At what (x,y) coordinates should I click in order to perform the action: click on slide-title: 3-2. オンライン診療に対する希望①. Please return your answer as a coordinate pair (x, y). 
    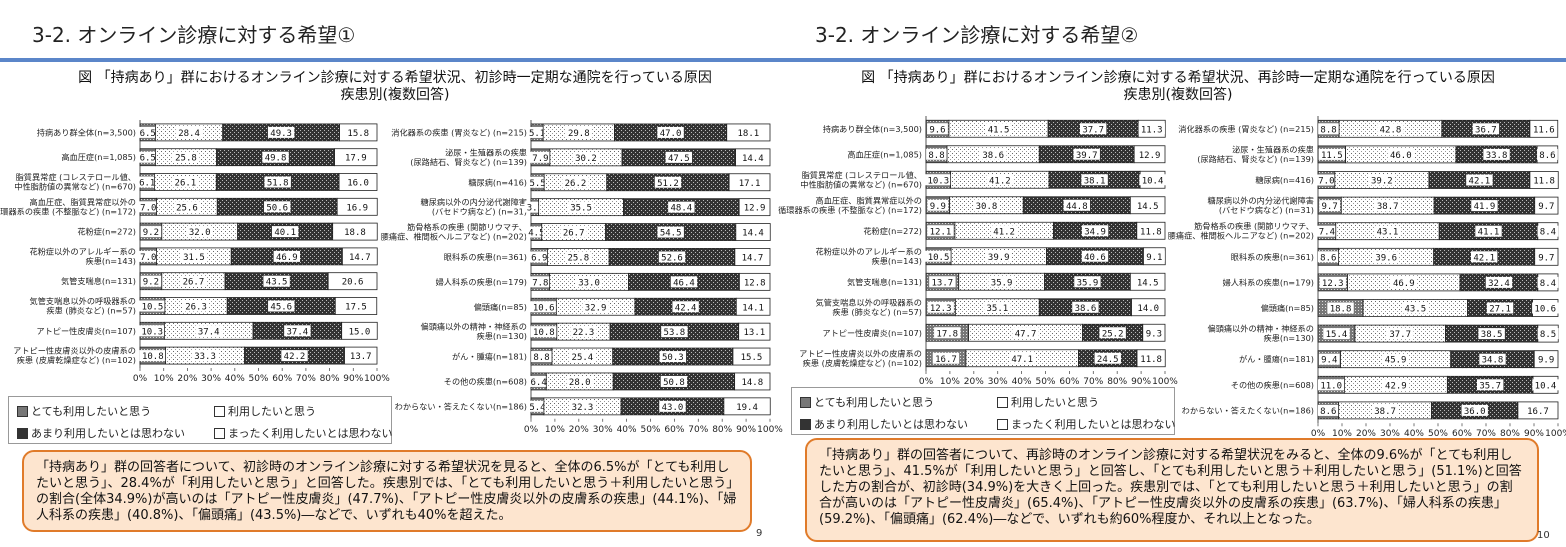
    Looking at the image, I should click on (194, 35).